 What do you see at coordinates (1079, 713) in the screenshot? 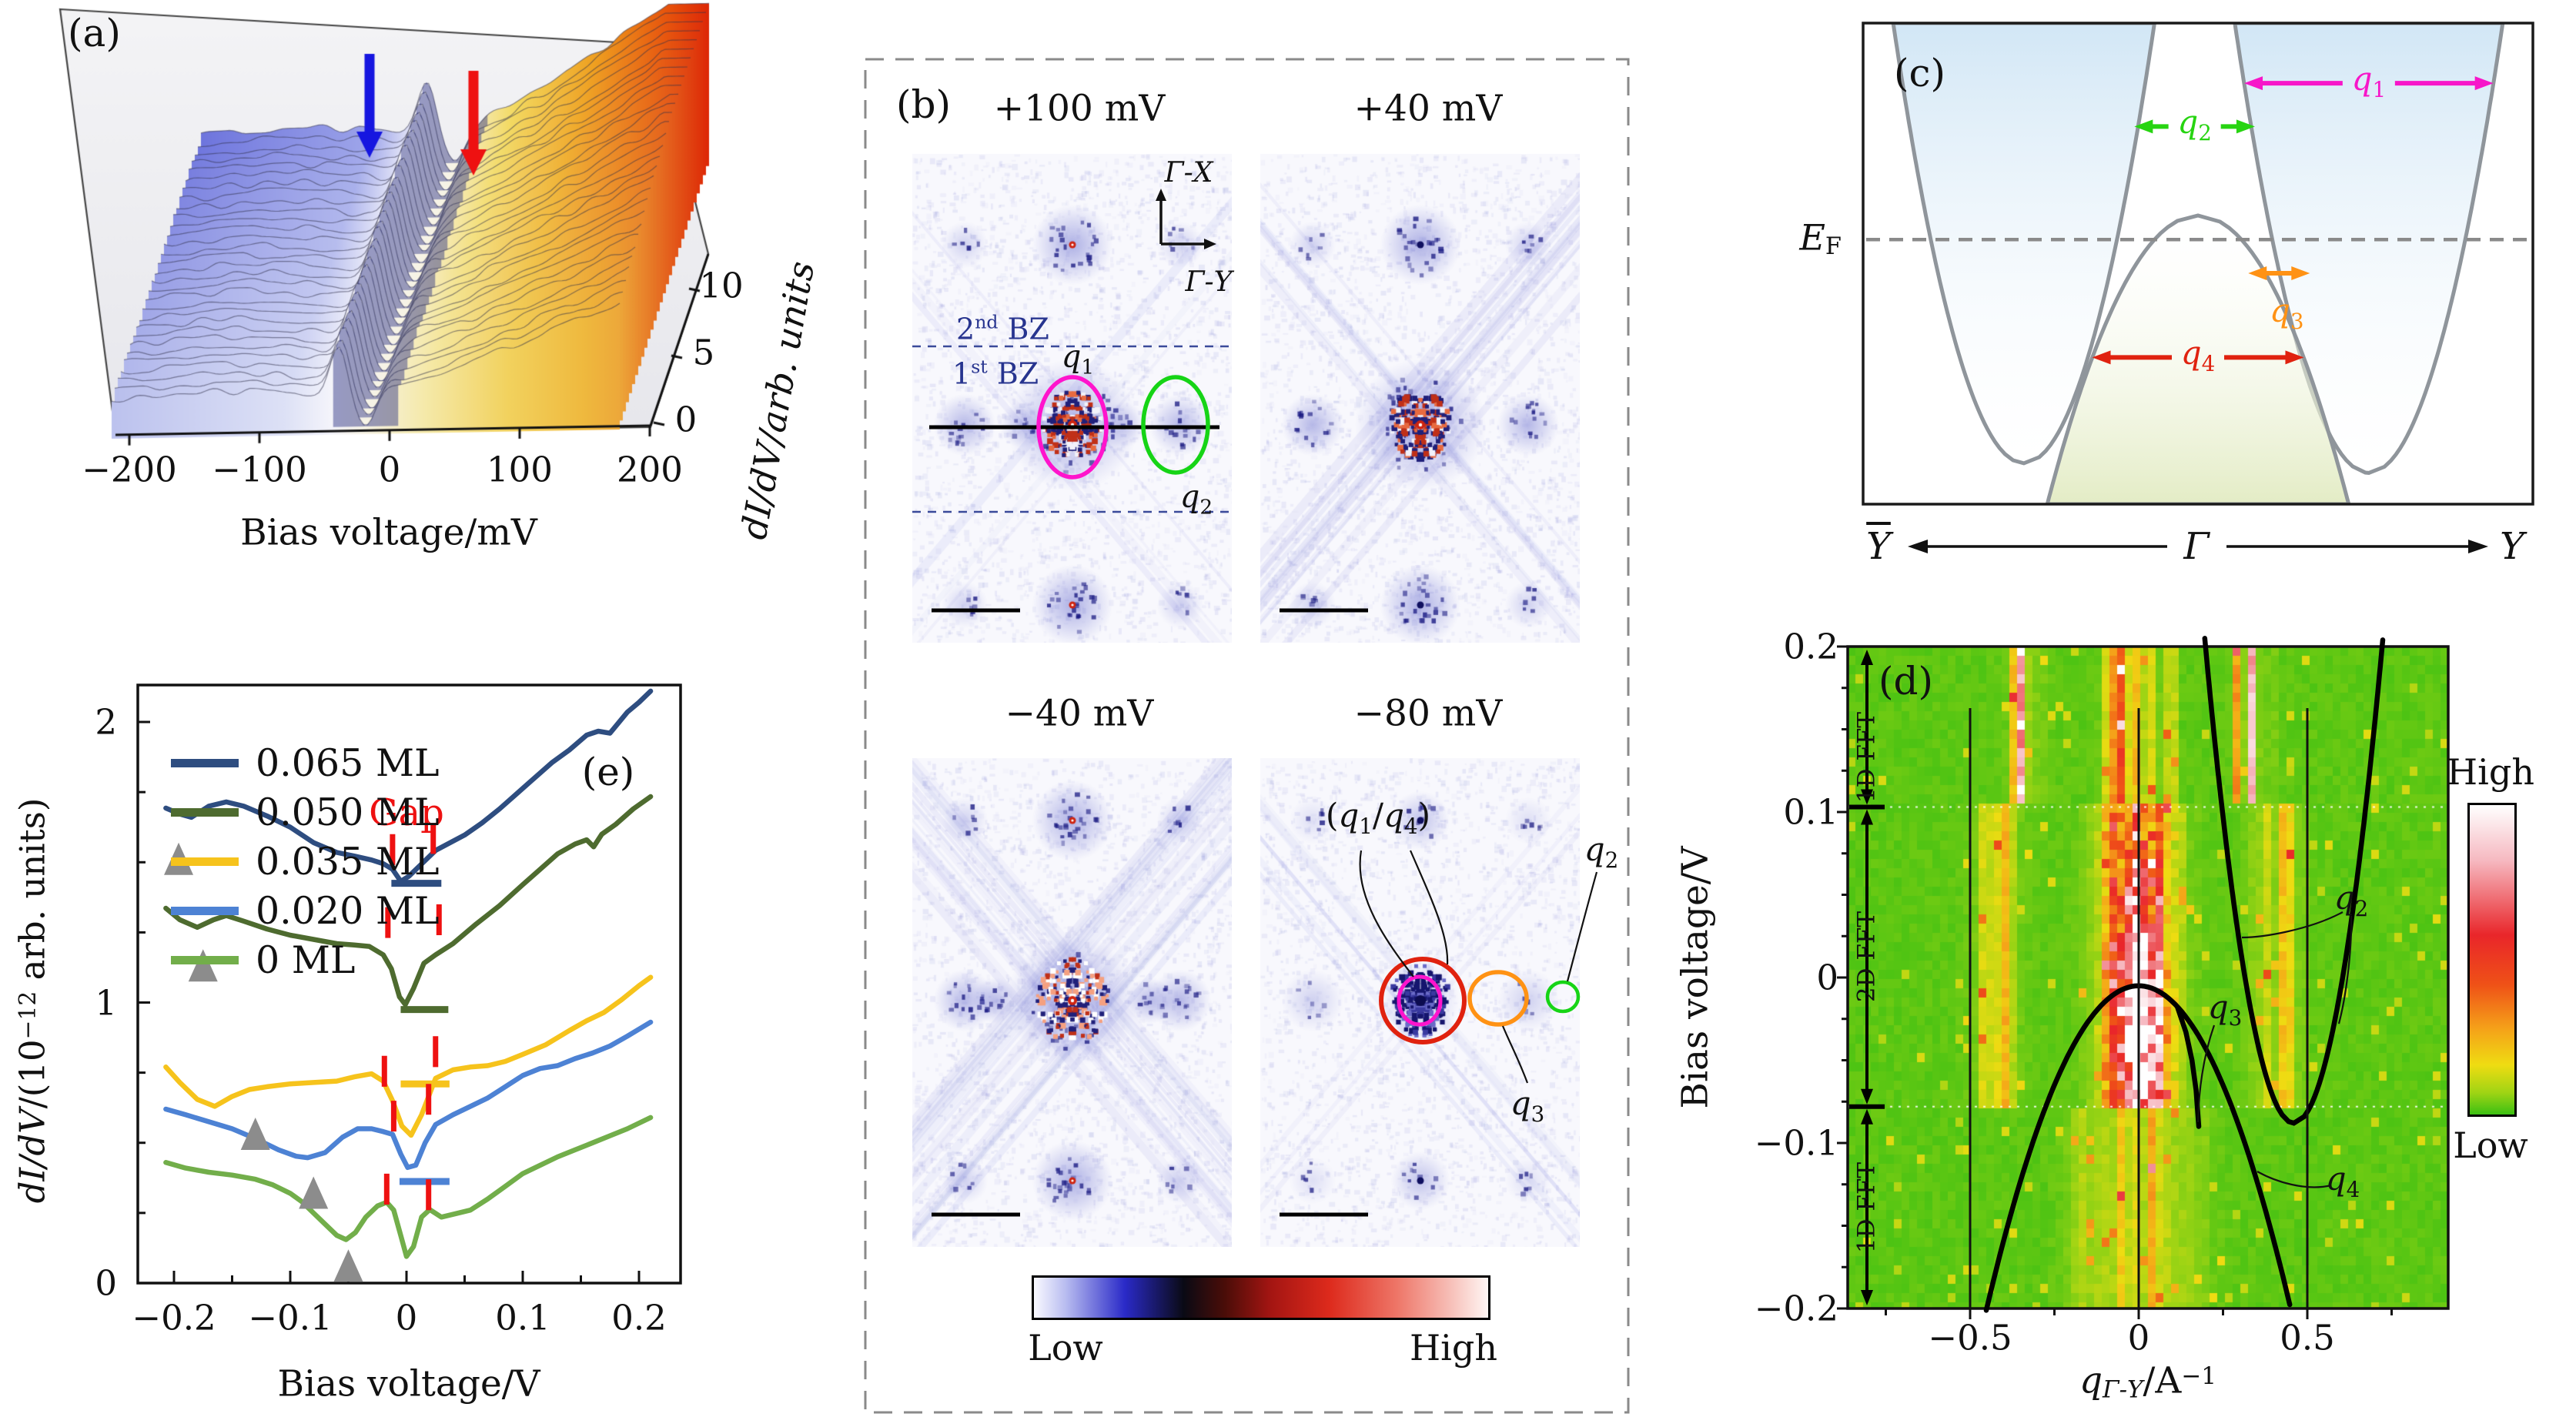
I see `map-title-minus40: −40 mV` at bounding box center [1079, 713].